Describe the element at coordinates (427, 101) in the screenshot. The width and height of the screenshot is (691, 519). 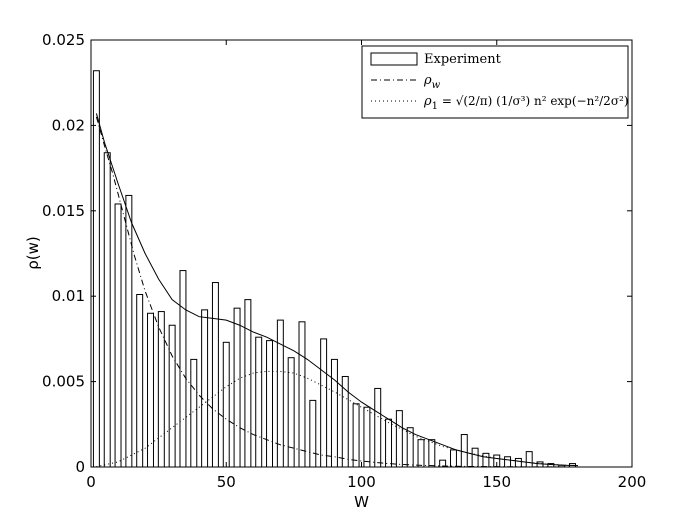
I see `legend-rho-1-symbol: ρ` at that location.